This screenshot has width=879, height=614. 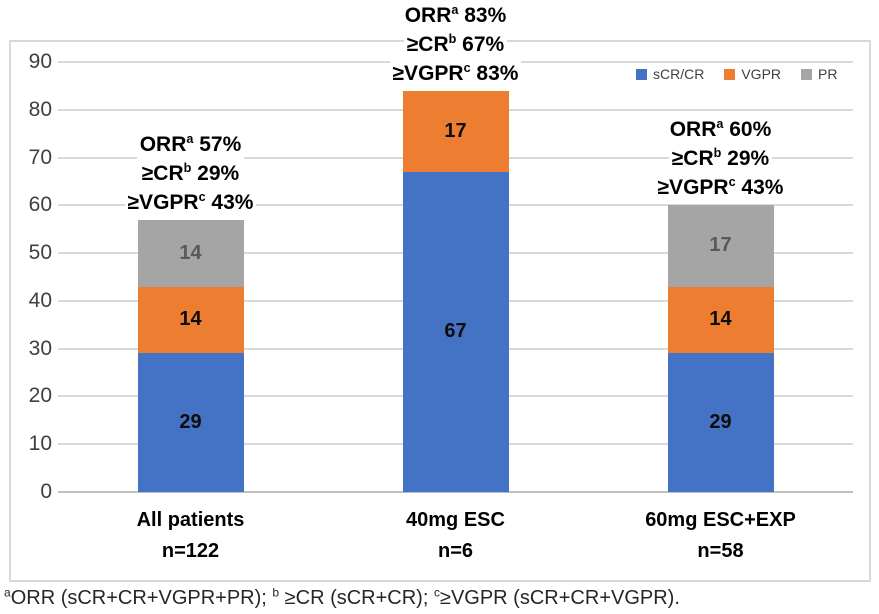 I want to click on category-n: n=6, so click(x=455, y=551).